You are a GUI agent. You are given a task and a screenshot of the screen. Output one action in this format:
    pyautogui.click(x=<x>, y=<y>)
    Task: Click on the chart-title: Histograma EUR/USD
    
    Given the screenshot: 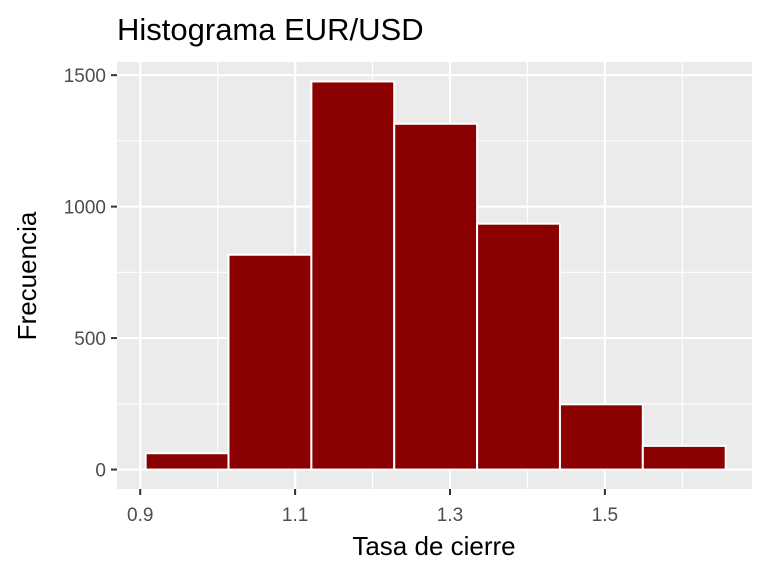 What is the action you would take?
    pyautogui.click(x=270, y=29)
    